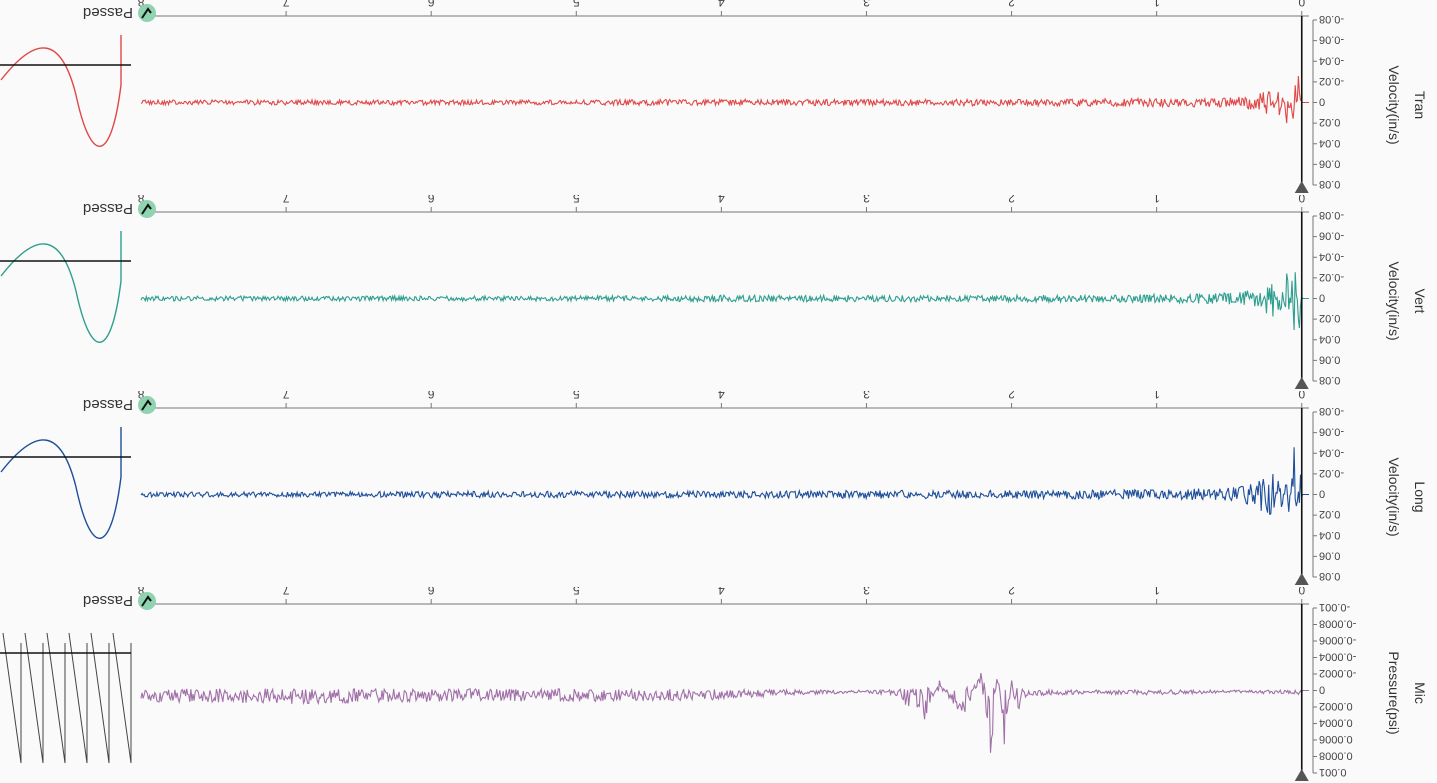 Image resolution: width=1437 pixels, height=783 pixels. What do you see at coordinates (1336, 756) in the screenshot?
I see `mic-y-tick-label: 0.0008` at bounding box center [1336, 756].